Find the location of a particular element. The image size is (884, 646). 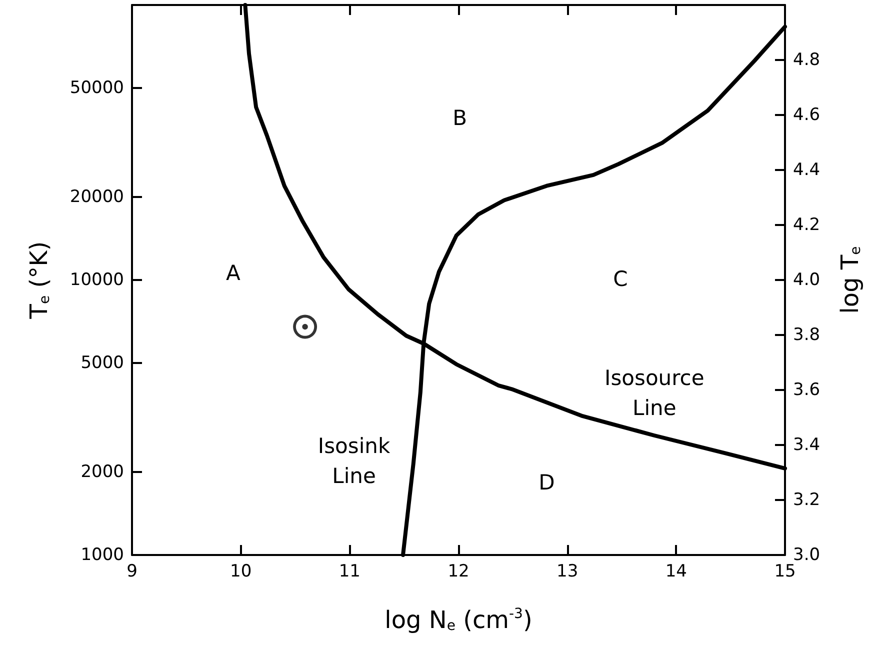

y2-tick-label: 3.0 is located at coordinates (806, 555).